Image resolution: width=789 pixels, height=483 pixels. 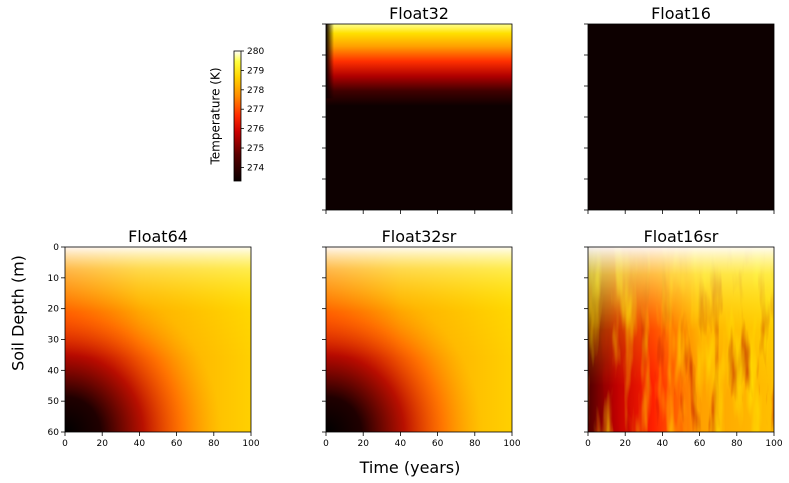 What do you see at coordinates (54, 433) in the screenshot?
I see `y-tick-label-float64: 60` at bounding box center [54, 433].